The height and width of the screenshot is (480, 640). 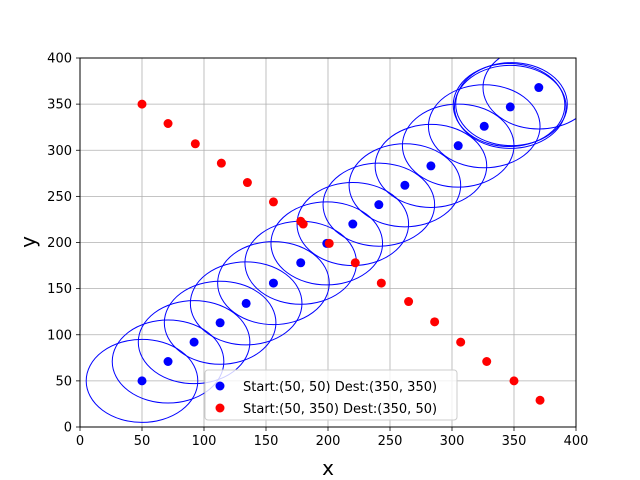 I want to click on x-tick-label: 300, so click(x=452, y=441).